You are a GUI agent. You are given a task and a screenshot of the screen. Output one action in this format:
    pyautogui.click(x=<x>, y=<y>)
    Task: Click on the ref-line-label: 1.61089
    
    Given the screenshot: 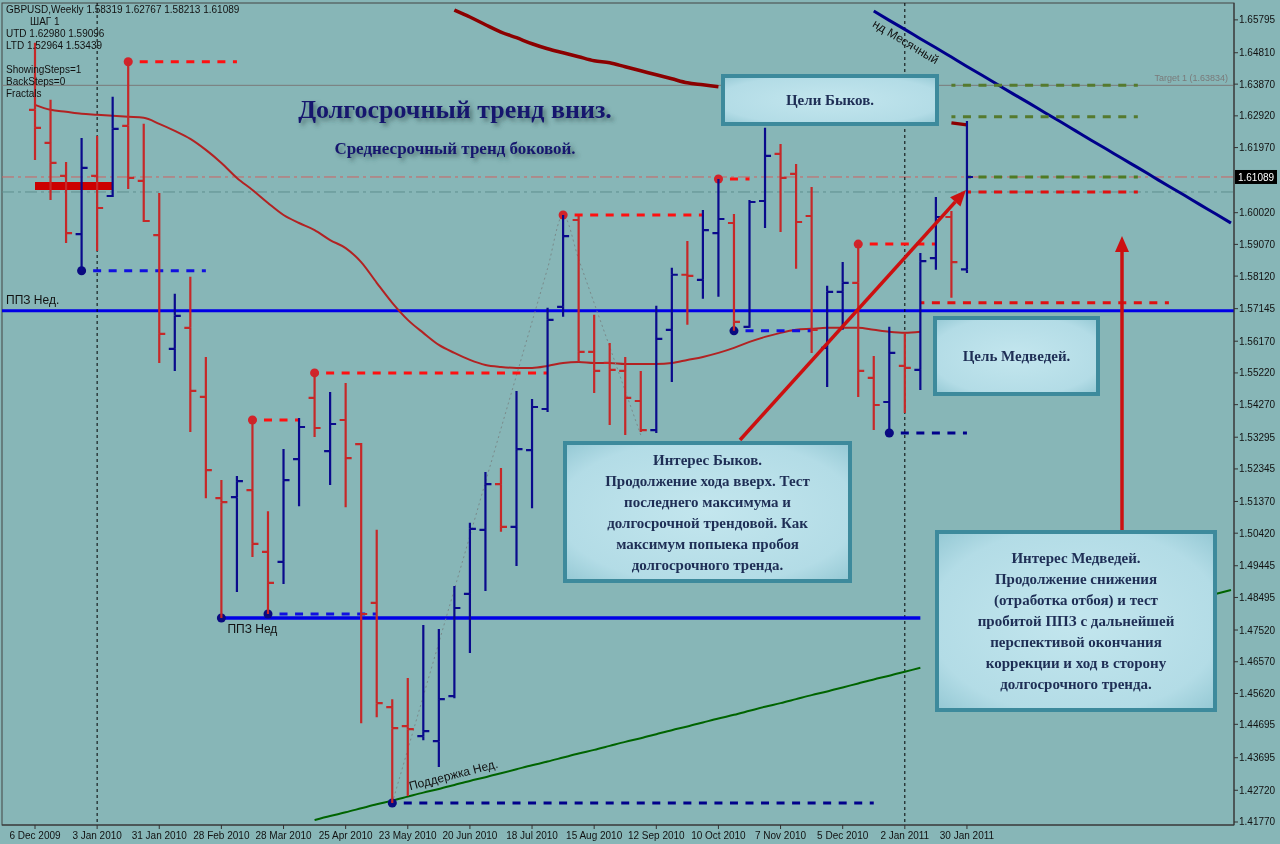 What is the action you would take?
    pyautogui.click(x=1256, y=177)
    